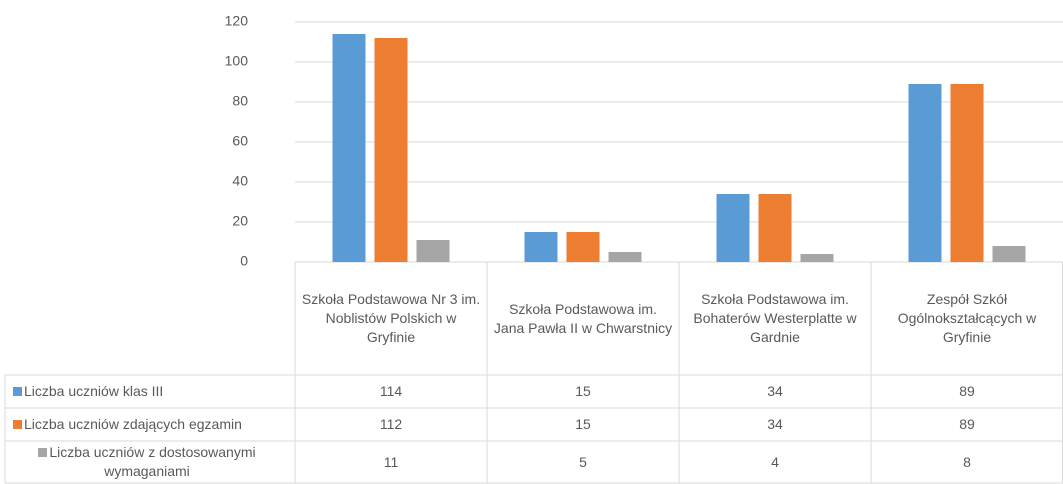  I want to click on y-tick-label: 100, so click(237, 61).